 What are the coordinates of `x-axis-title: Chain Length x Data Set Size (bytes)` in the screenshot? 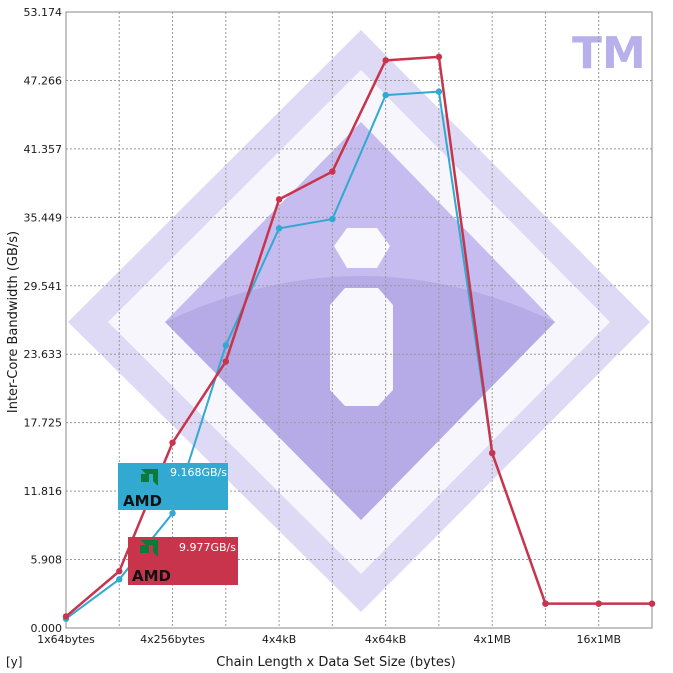 It's located at (336, 662).